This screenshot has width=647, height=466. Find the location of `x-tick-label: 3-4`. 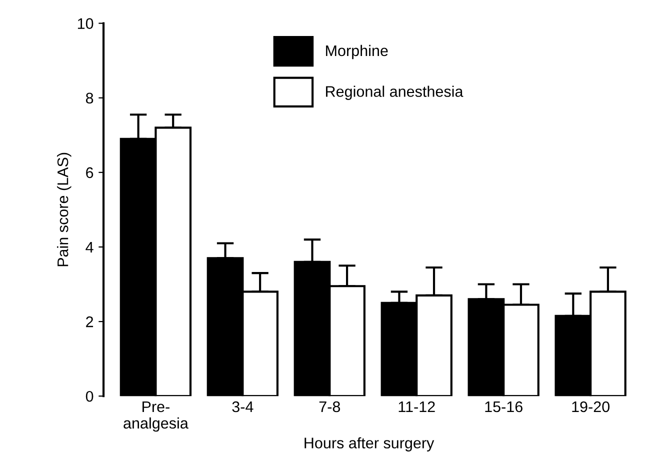

x-tick-label: 3-4 is located at coordinates (243, 406).